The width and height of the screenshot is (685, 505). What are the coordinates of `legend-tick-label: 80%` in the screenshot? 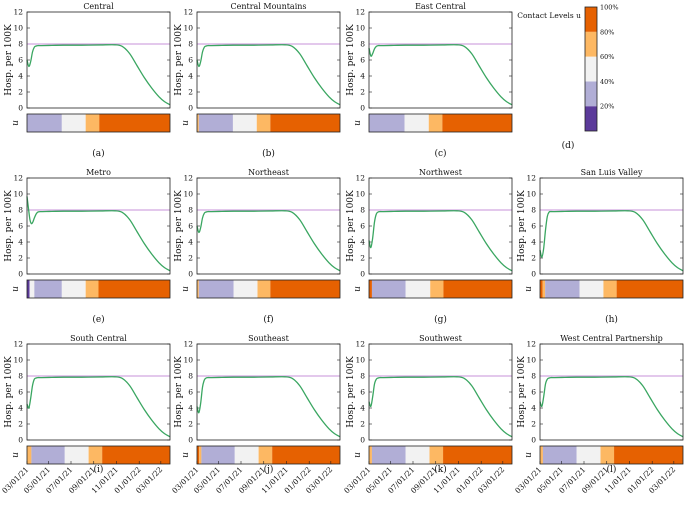 It's located at (607, 32).